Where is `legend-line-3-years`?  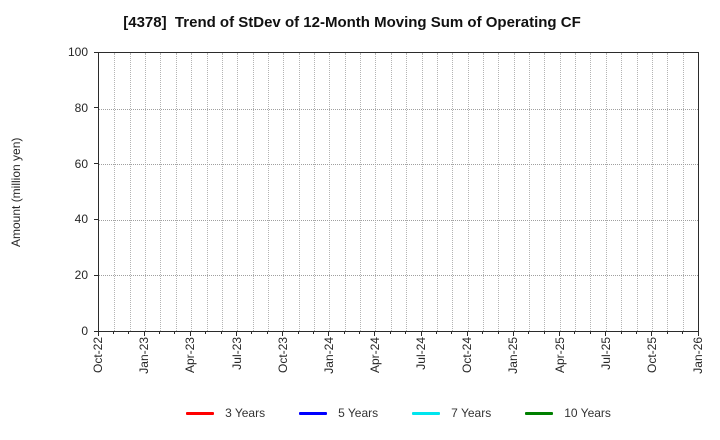 legend-line-3-years is located at coordinates (200, 413).